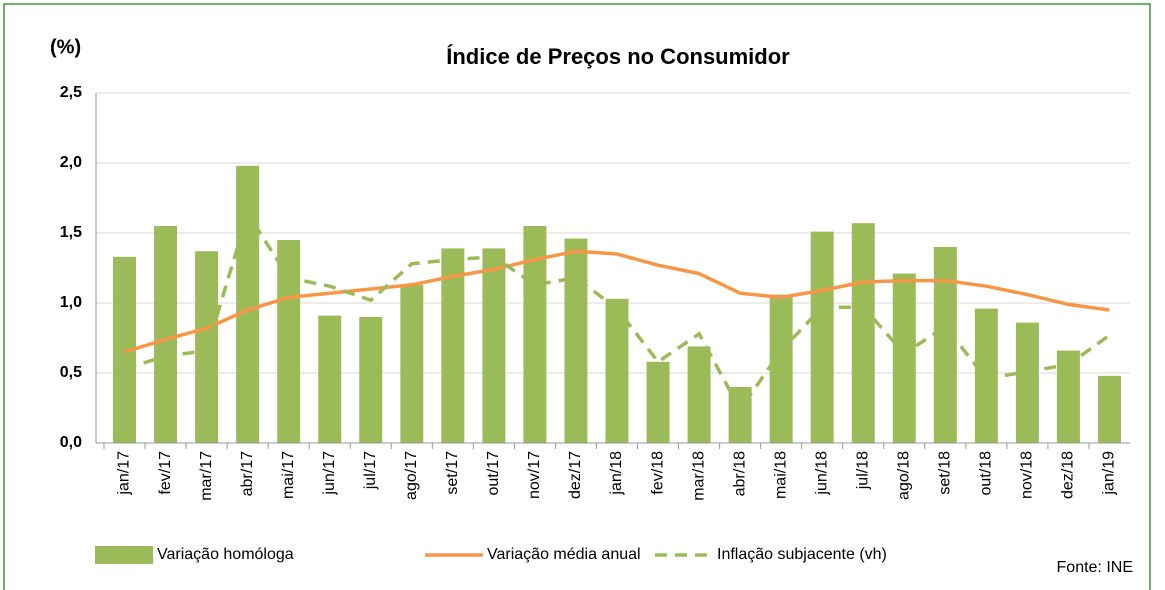 The image size is (1165, 590). I want to click on x-tick-label: out/18, so click(986, 473).